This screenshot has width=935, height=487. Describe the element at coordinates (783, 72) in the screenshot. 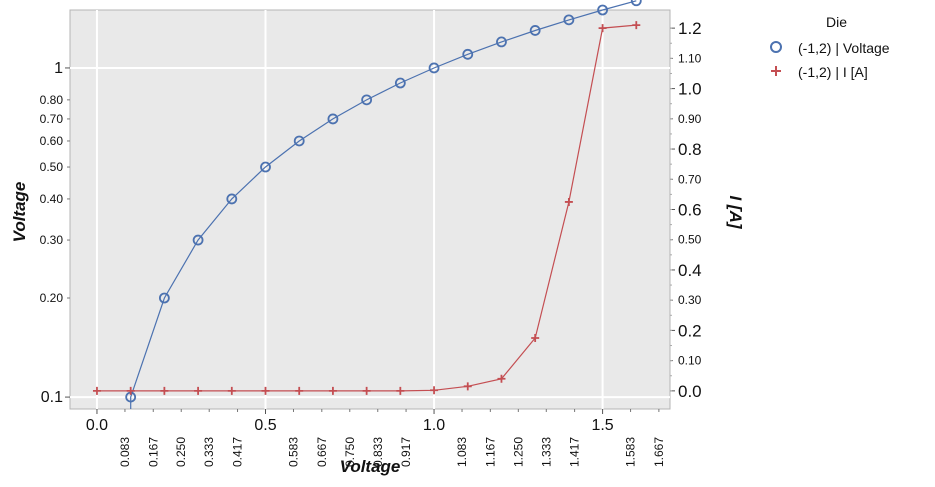

I see `plus-marker-icon` at that location.